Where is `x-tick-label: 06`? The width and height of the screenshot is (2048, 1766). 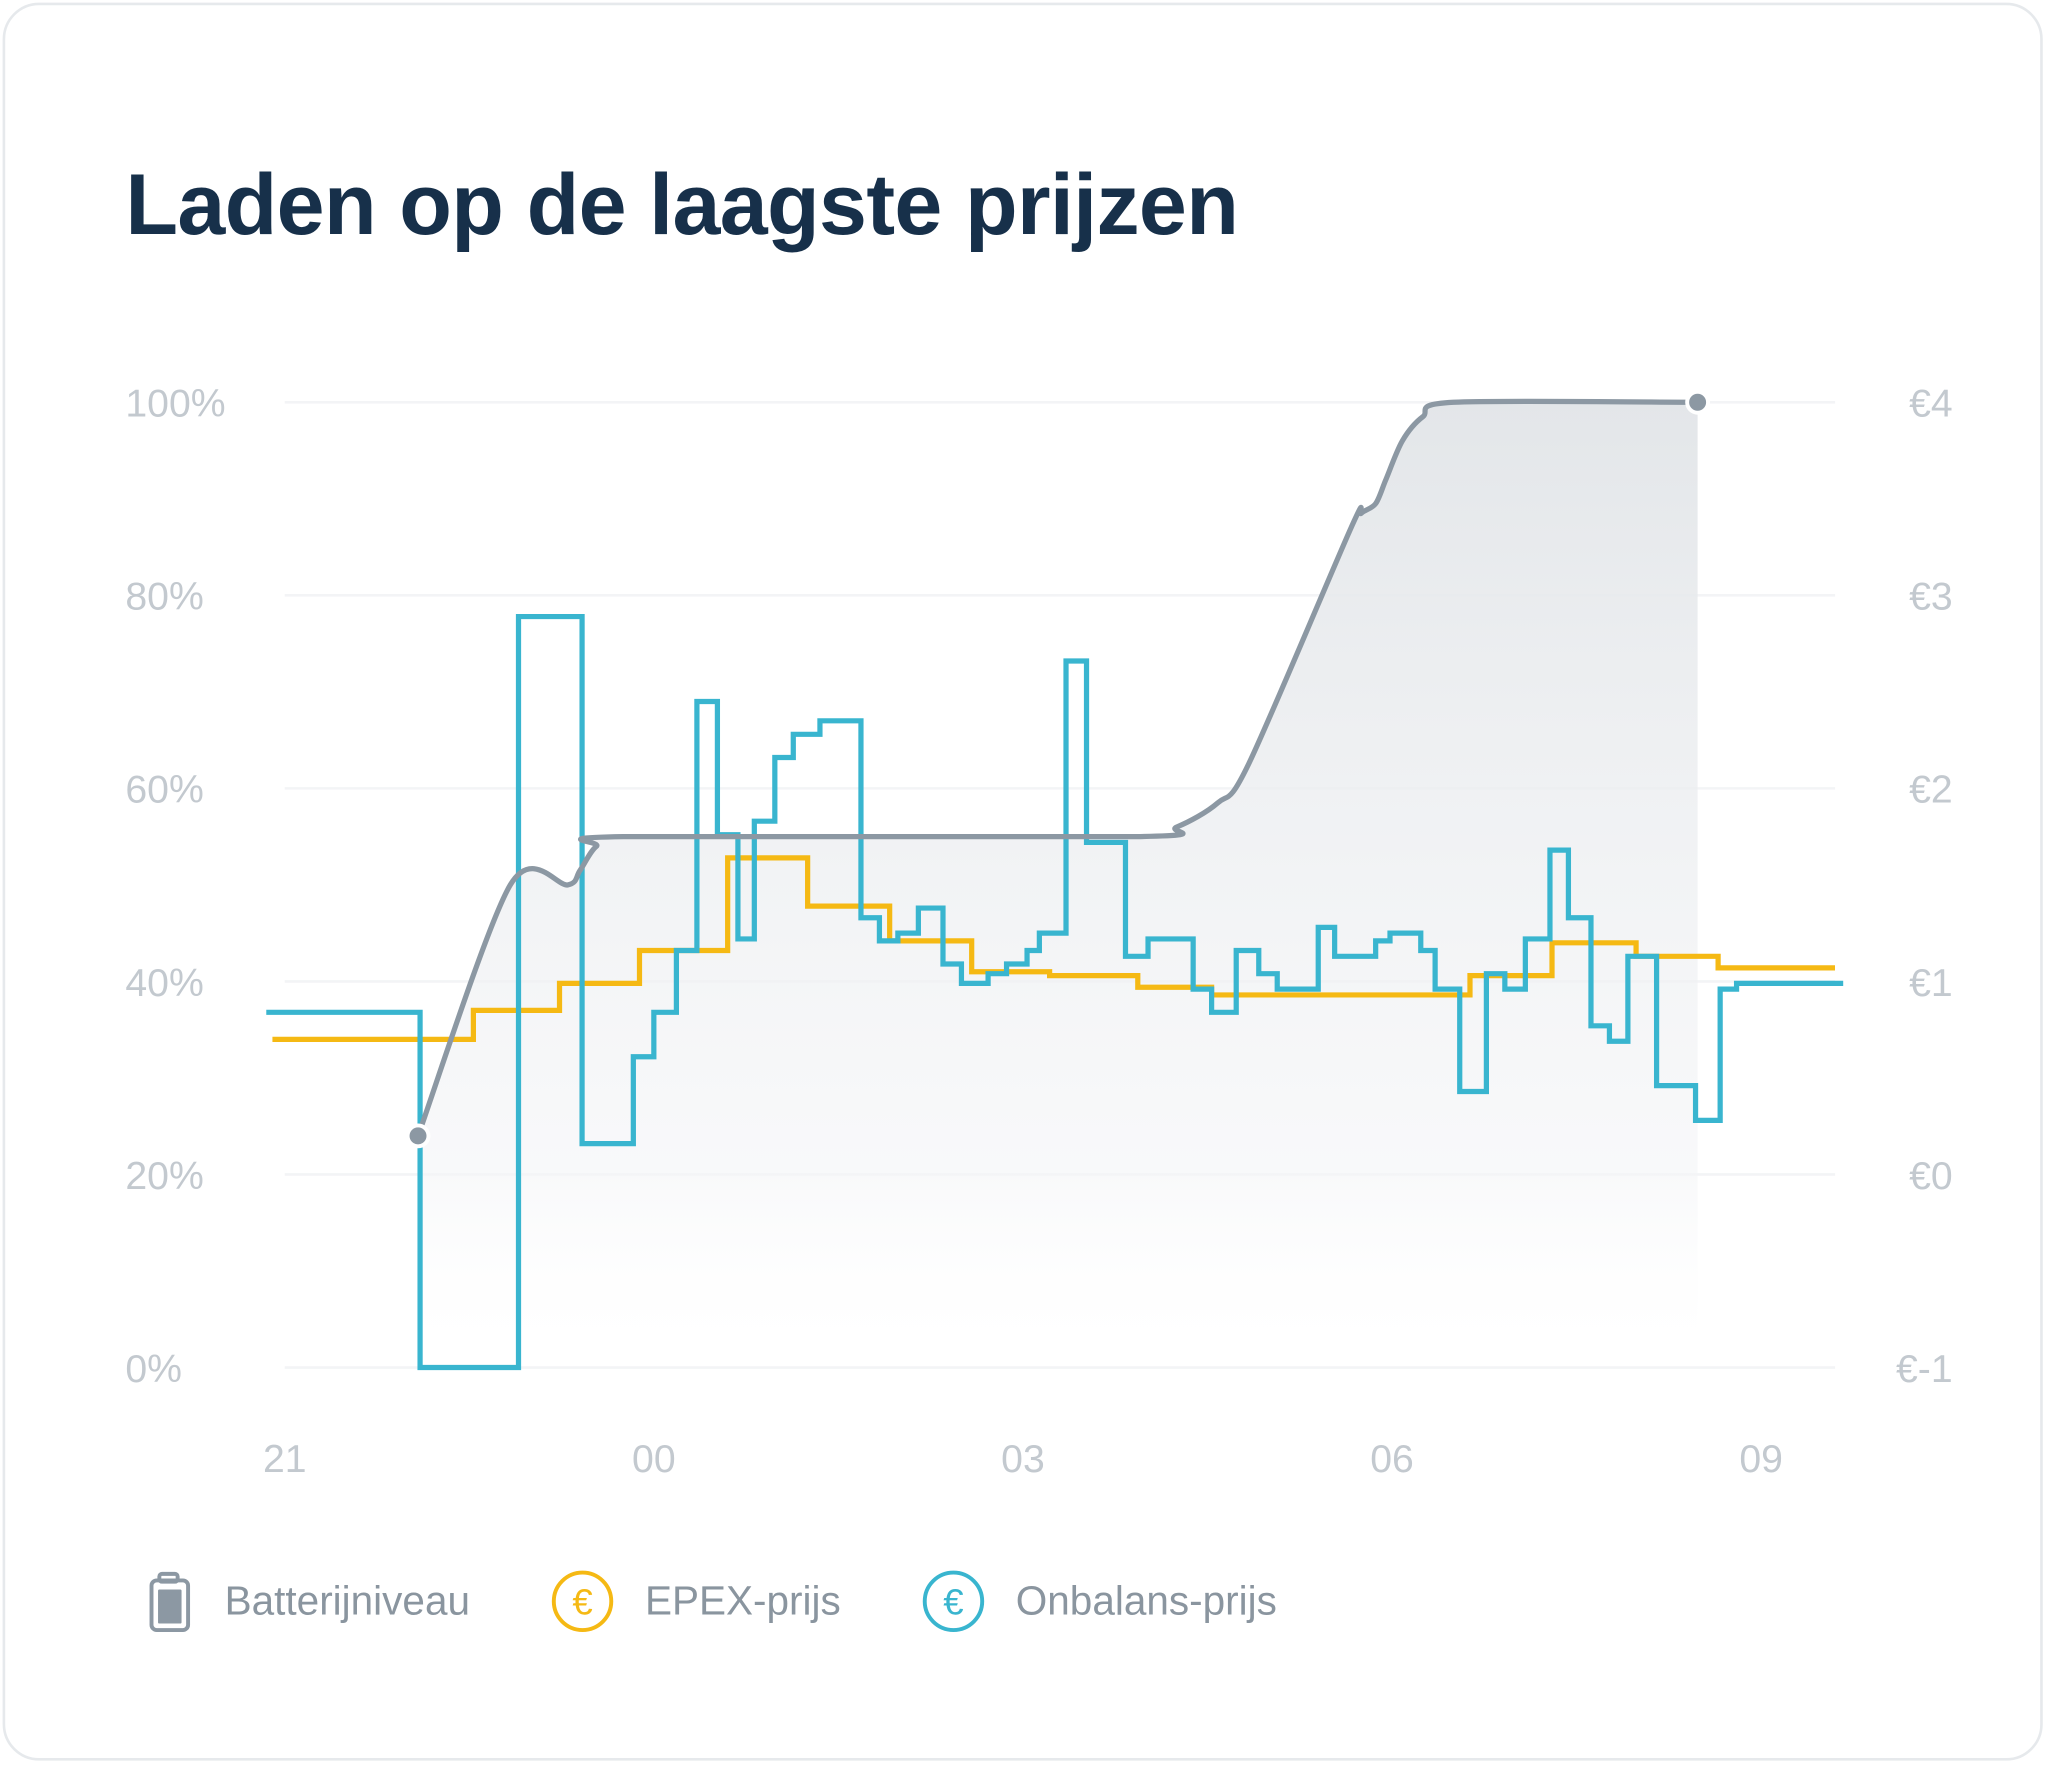 x-tick-label: 06 is located at coordinates (1392, 1459).